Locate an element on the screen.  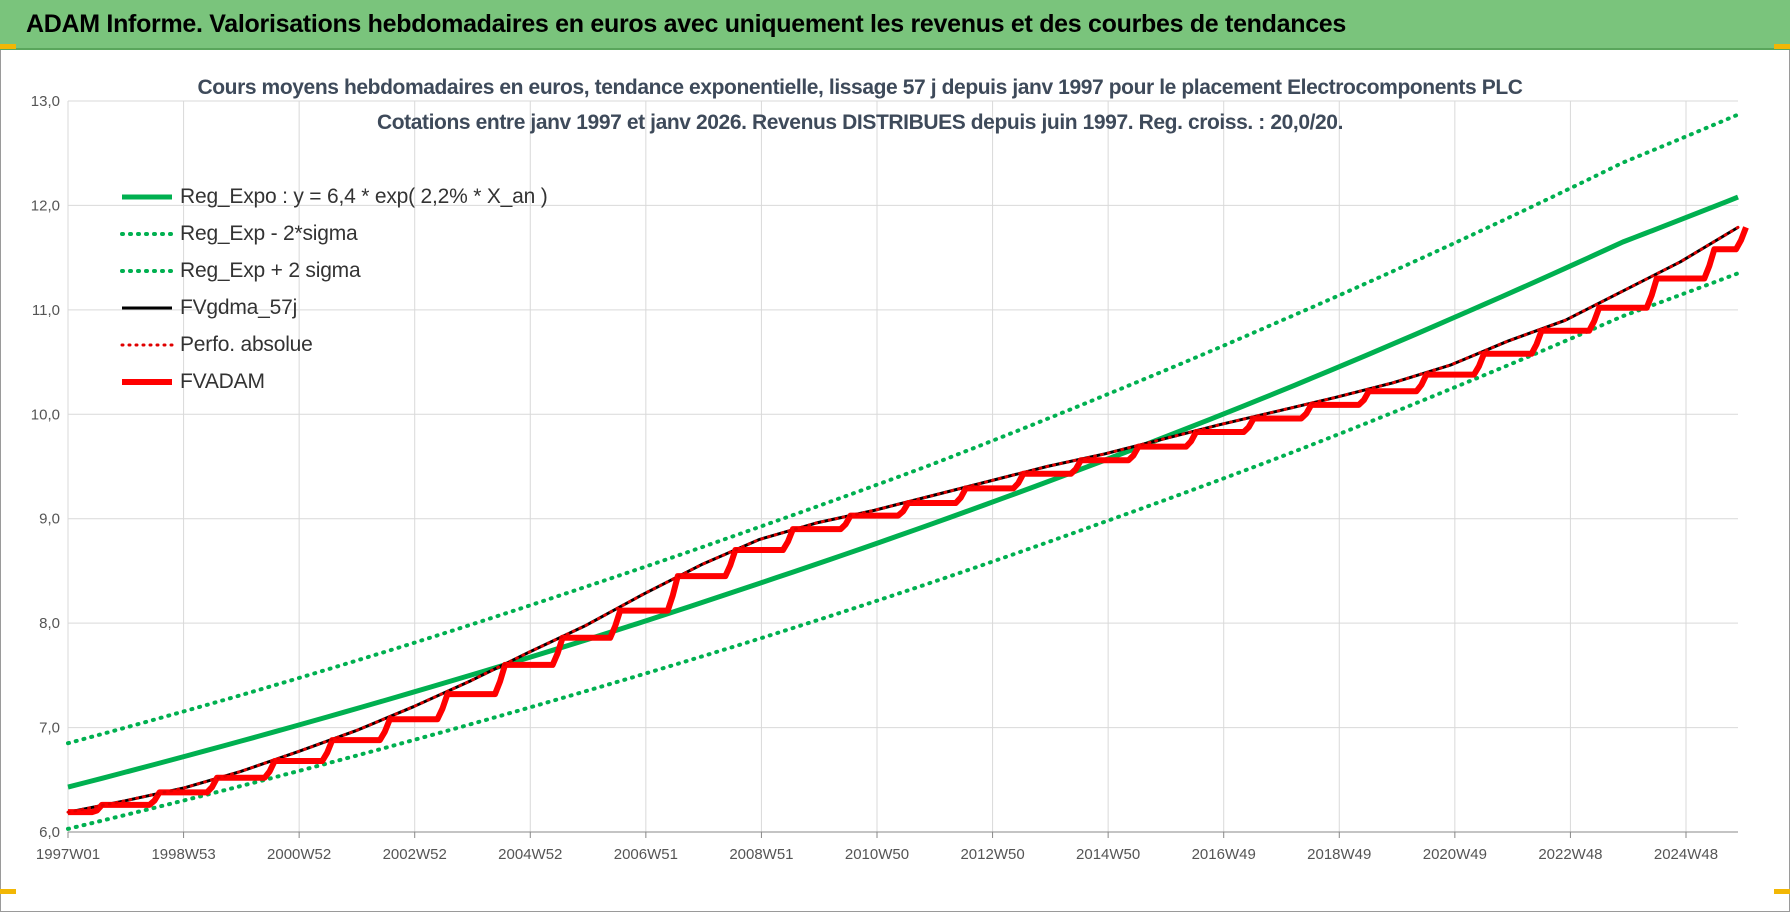
y-tick-label: 13,0 is located at coordinates (45, 101).